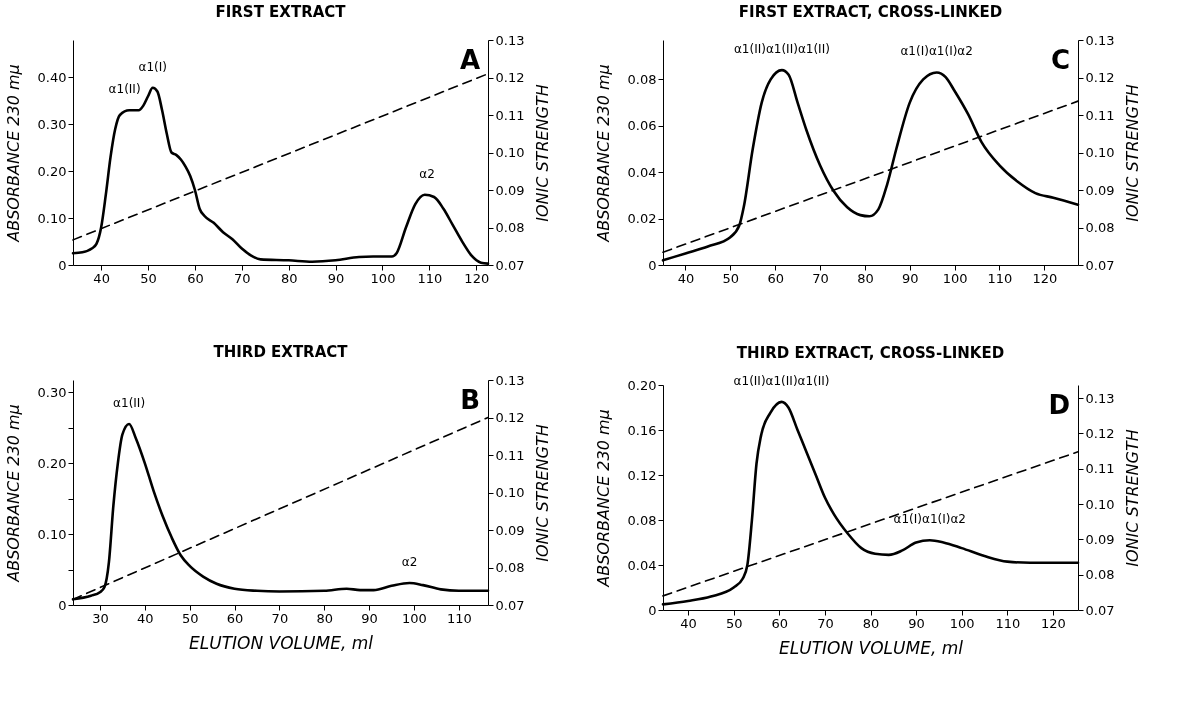 The width and height of the screenshot is (1185, 706). Describe the element at coordinates (936, 51) in the screenshot. I see `annotation: α1(I)α1(I)α2` at that location.